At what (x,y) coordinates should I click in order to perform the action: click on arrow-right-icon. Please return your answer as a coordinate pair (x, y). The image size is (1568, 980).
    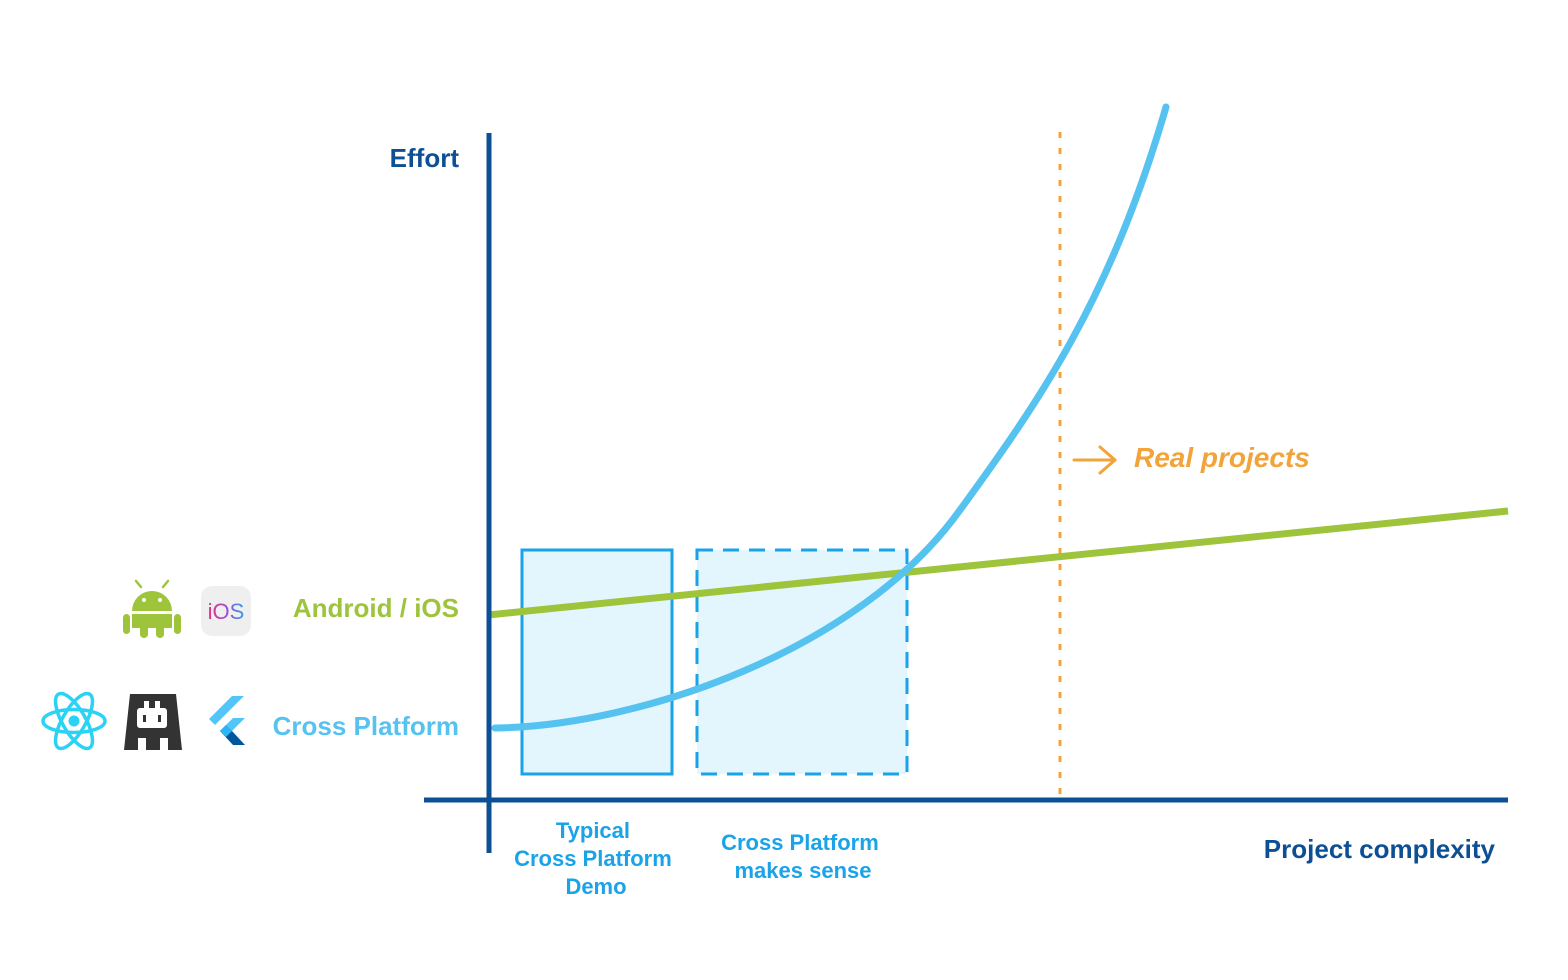
    Looking at the image, I should click on (1094, 460).